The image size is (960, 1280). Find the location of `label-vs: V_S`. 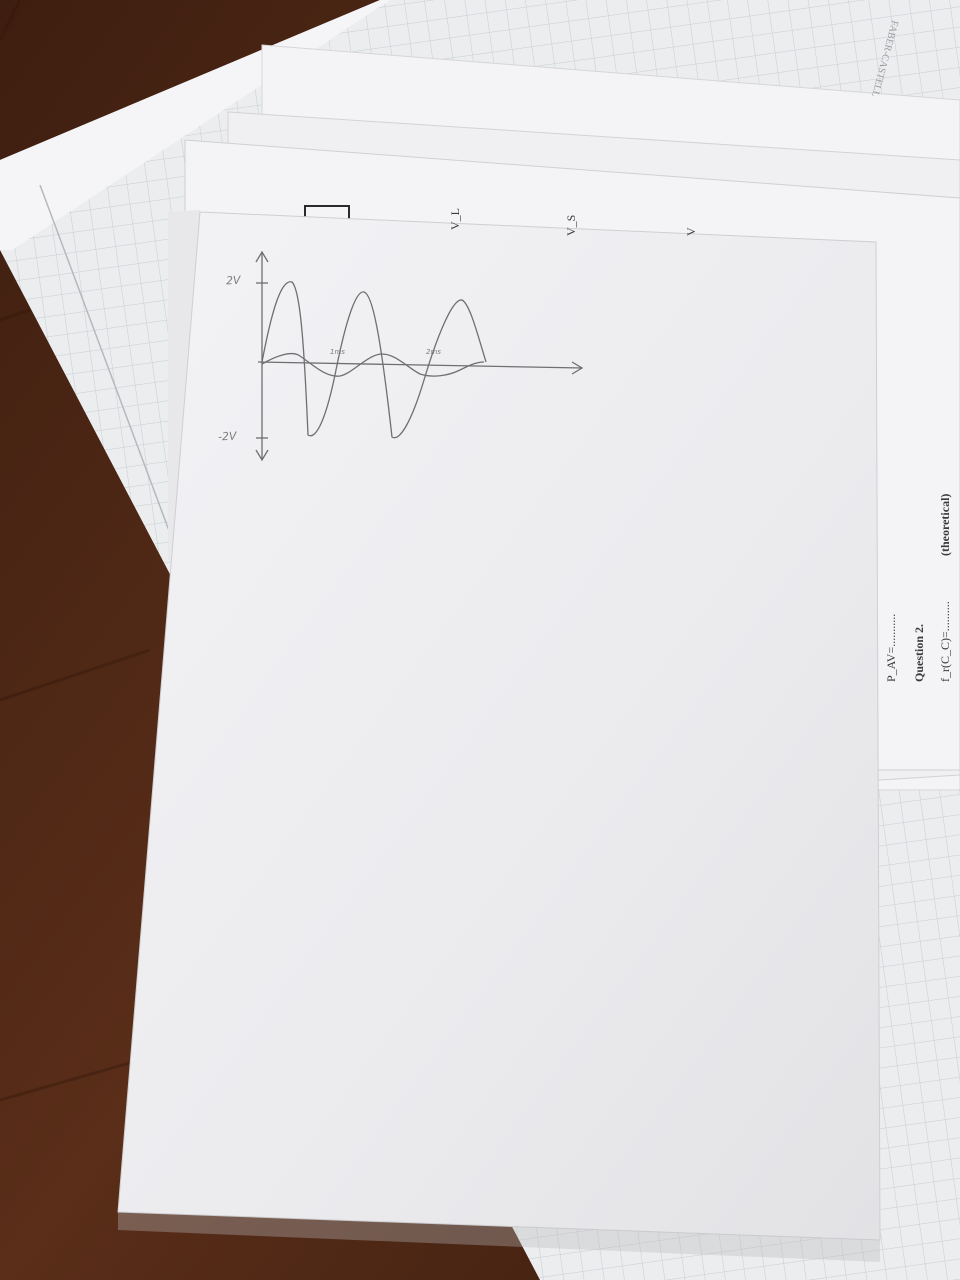

label-vs: V_S is located at coordinates (571, 225).